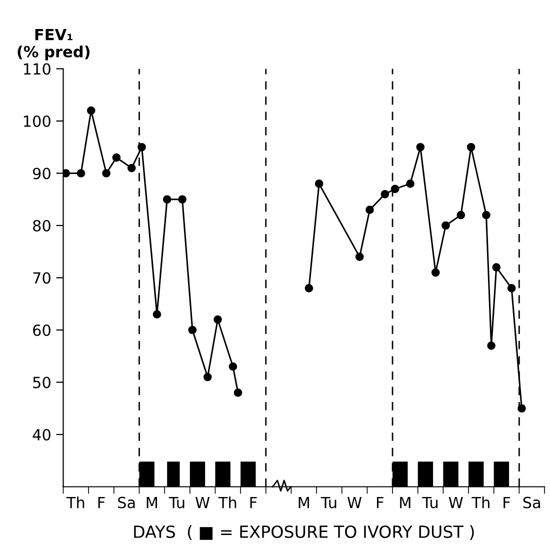 Image resolution: width=550 pixels, height=550 pixels. Describe the element at coordinates (41, 434) in the screenshot. I see `y-tick-label: 40` at that location.